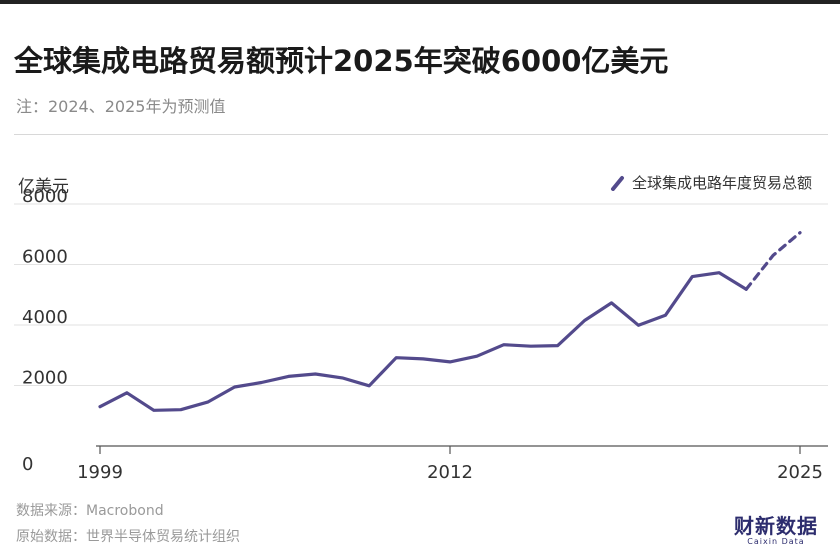 The height and width of the screenshot is (559, 840). Describe the element at coordinates (421, 134) in the screenshot. I see `header-divider` at that location.